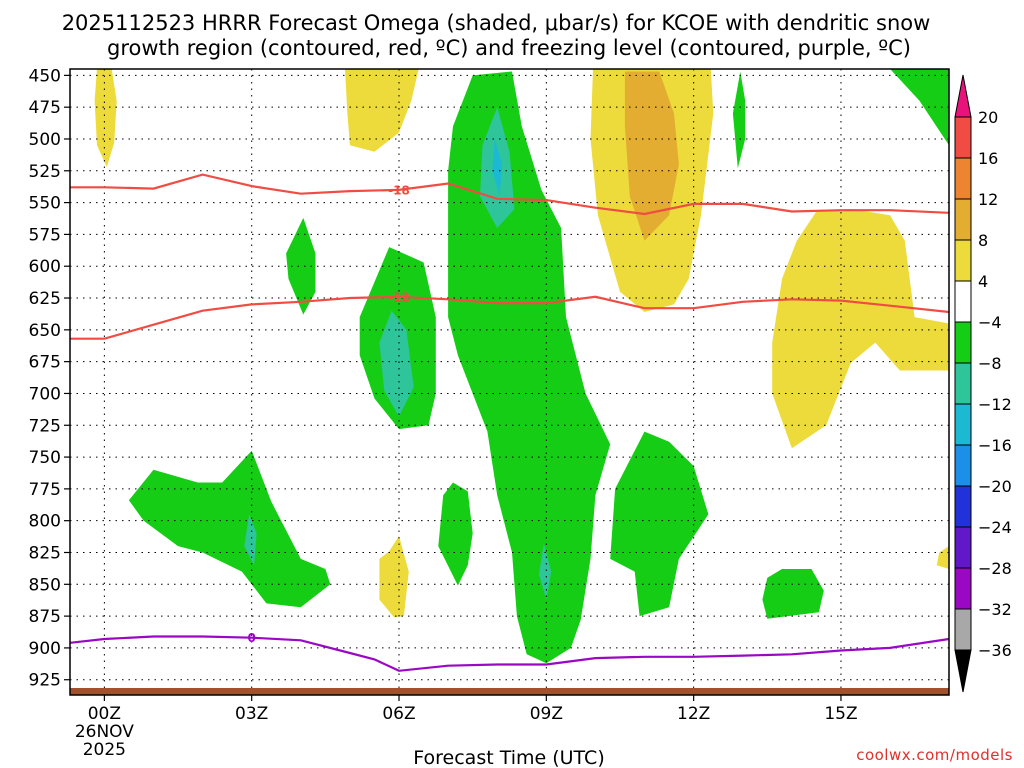 Image resolution: width=1024 pixels, height=768 pixels. What do you see at coordinates (45, 76) in the screenshot?
I see `y-tick-label-450: 450` at bounding box center [45, 76].